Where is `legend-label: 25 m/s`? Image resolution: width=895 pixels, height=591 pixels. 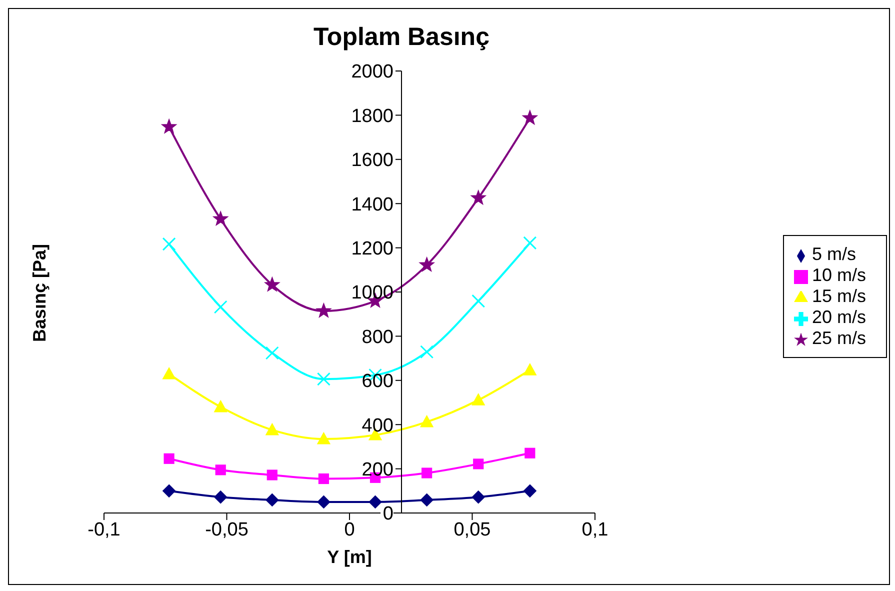 legend-label: 25 m/s is located at coordinates (839, 338).